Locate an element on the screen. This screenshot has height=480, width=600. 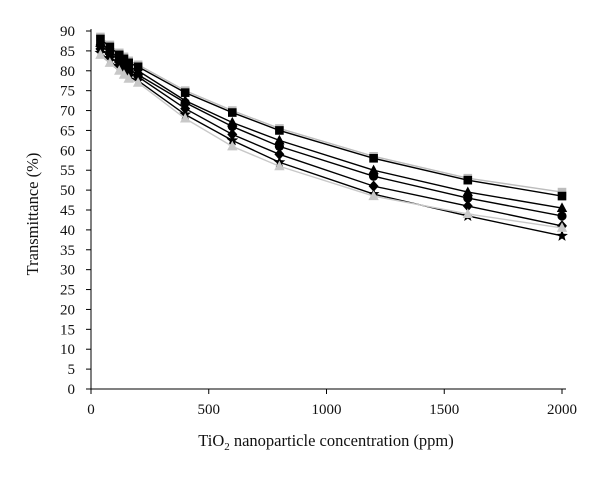
y-tick-label: 80 is located at coordinates (67, 72).